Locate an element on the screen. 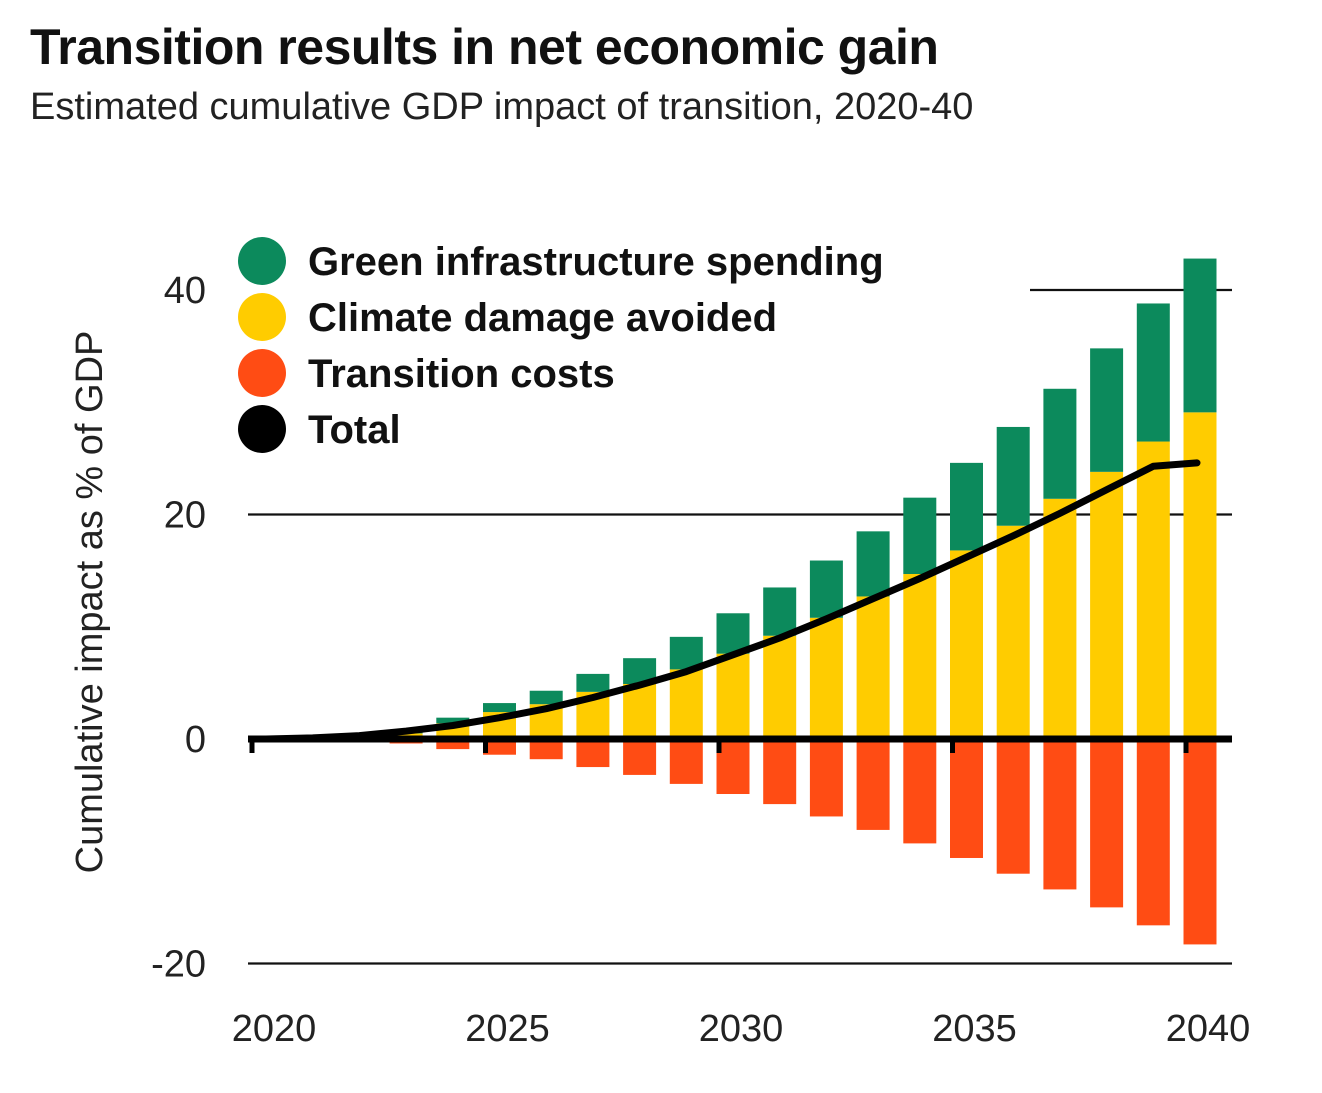  bar-transition-costs-2040 is located at coordinates (1200, 842).